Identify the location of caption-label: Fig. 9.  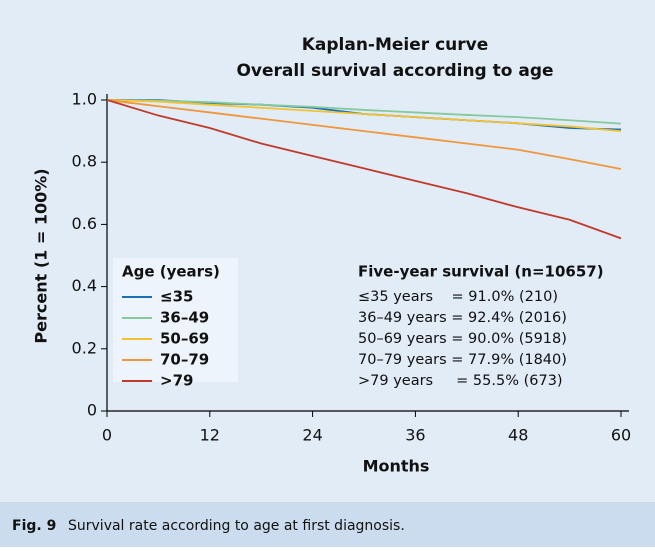
(34, 526).